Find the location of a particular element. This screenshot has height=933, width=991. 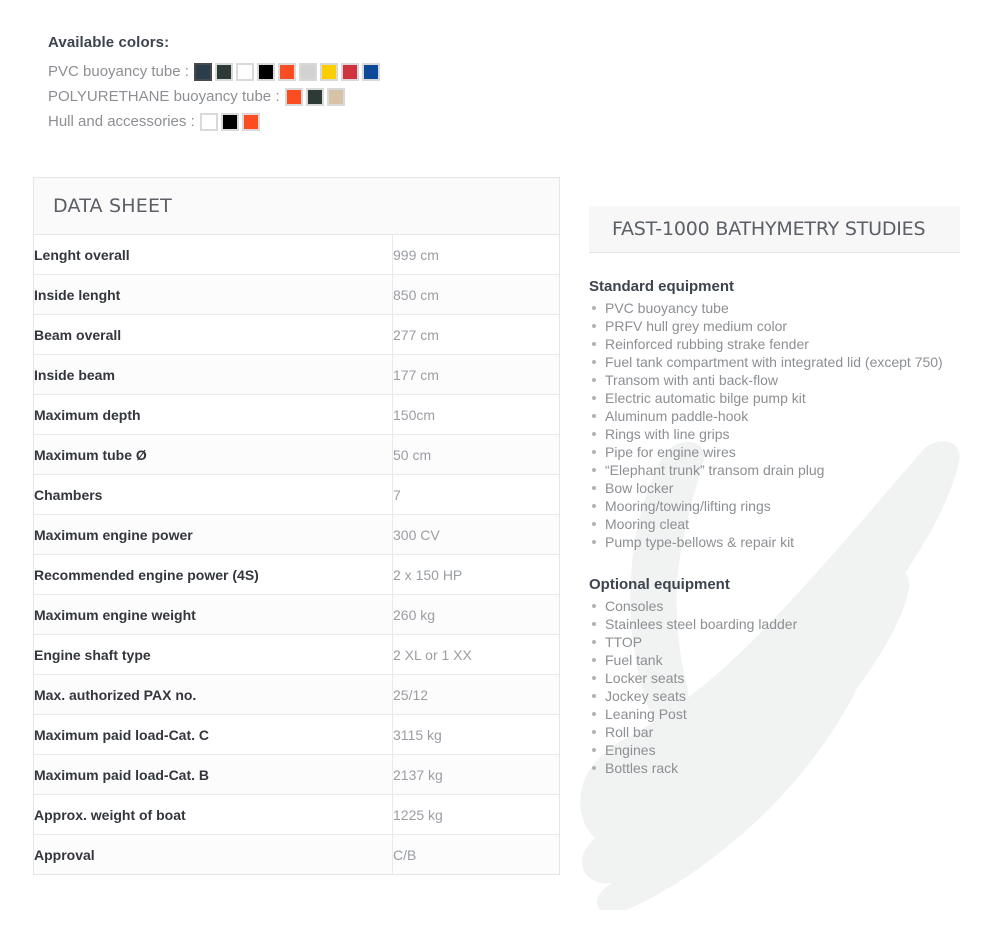

list-item: Pump type-bellows & repair kit is located at coordinates (774, 542).